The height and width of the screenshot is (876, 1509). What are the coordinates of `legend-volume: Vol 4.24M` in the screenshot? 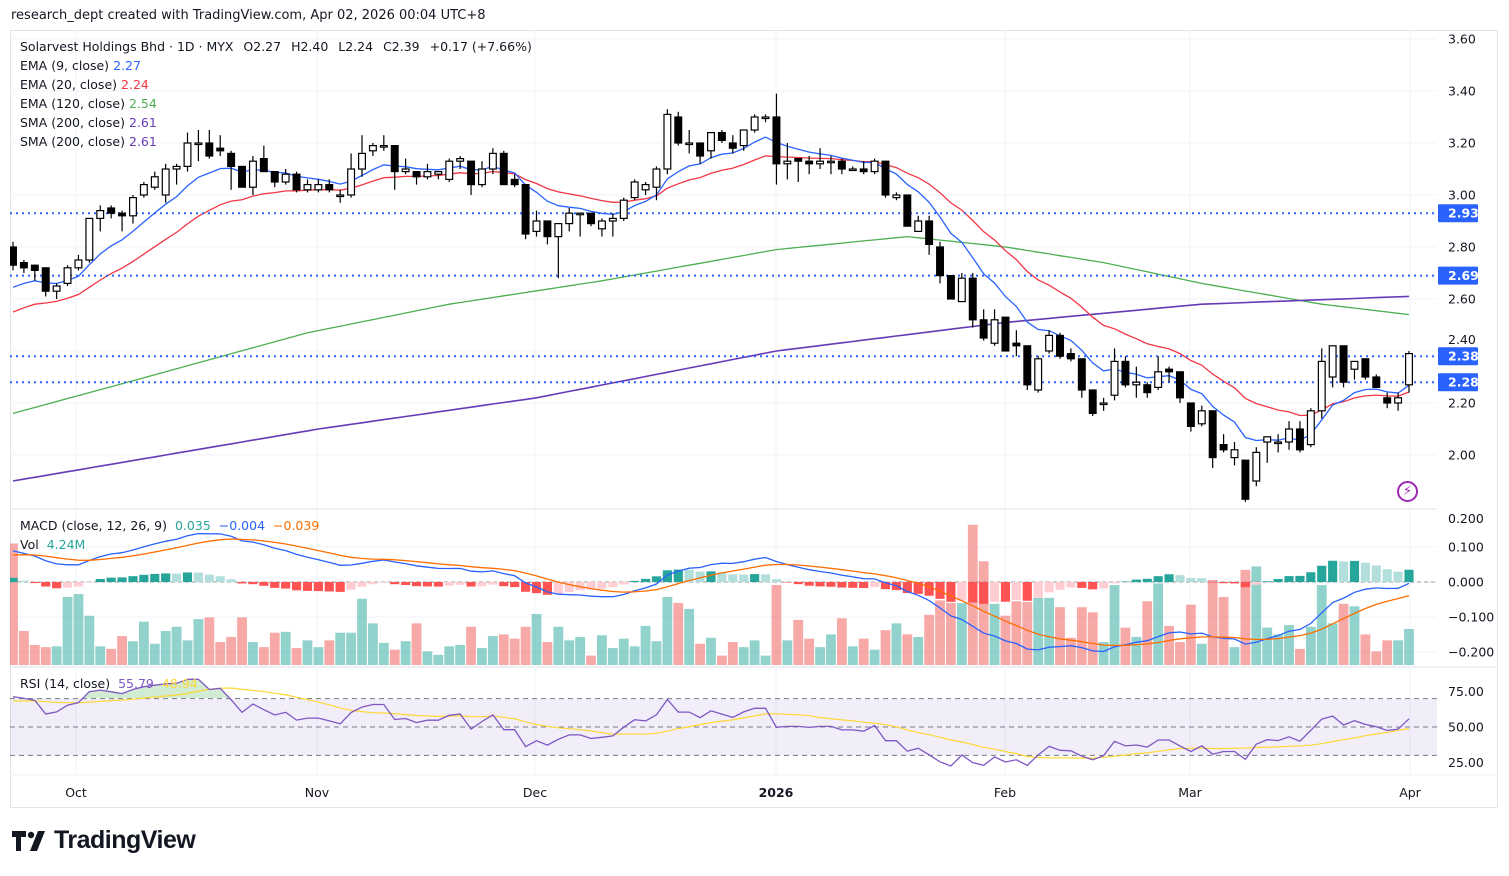 It's located at (171, 544).